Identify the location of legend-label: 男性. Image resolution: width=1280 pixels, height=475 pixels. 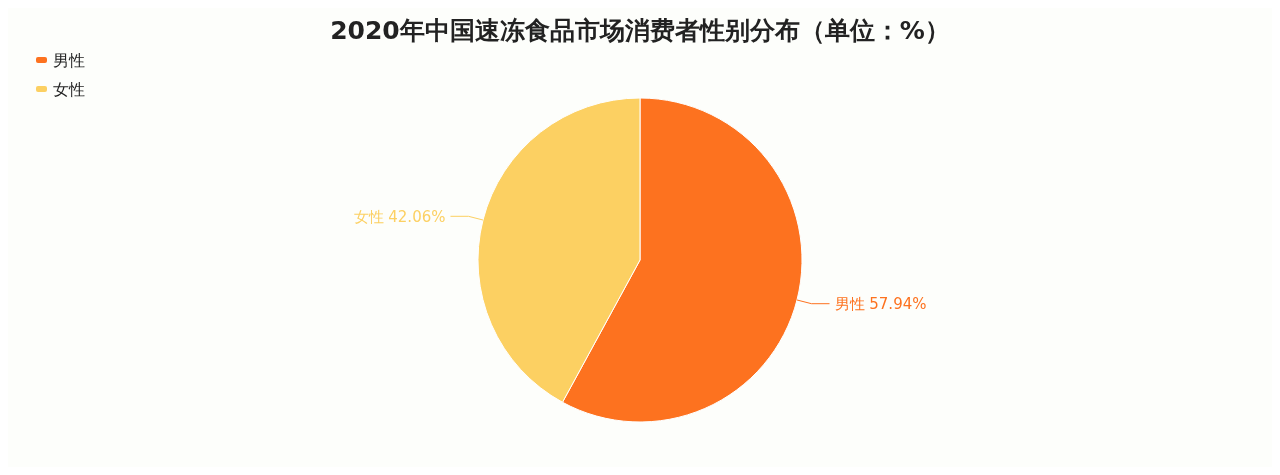
(69, 60).